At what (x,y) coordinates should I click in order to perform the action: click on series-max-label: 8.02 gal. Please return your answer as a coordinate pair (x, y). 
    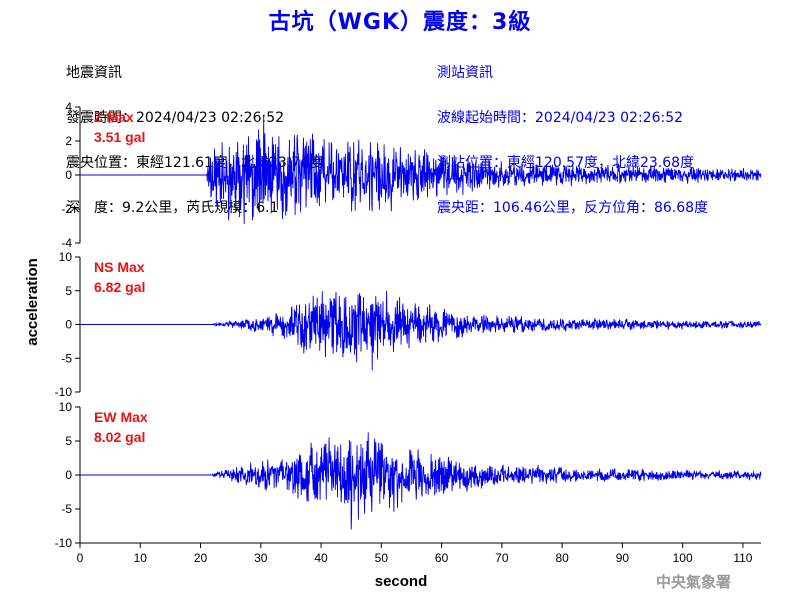
    Looking at the image, I should click on (119, 437).